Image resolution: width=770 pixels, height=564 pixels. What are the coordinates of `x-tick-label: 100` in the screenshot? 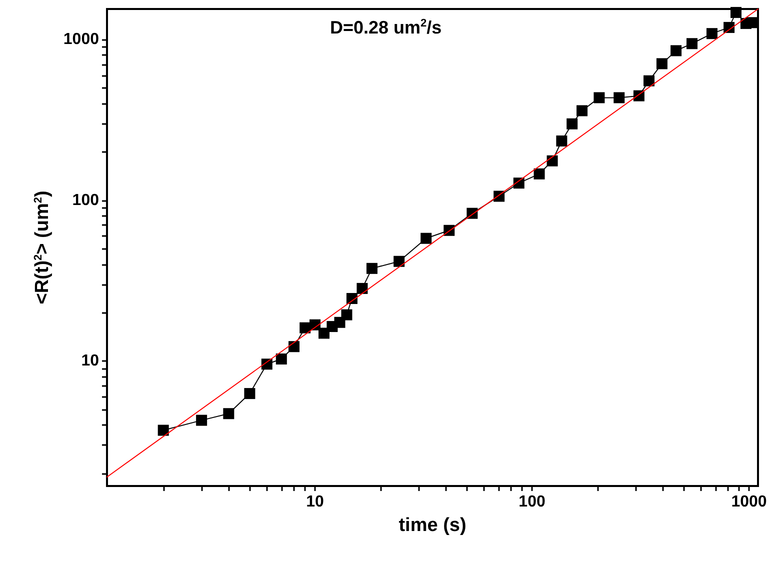 It's located at (532, 502).